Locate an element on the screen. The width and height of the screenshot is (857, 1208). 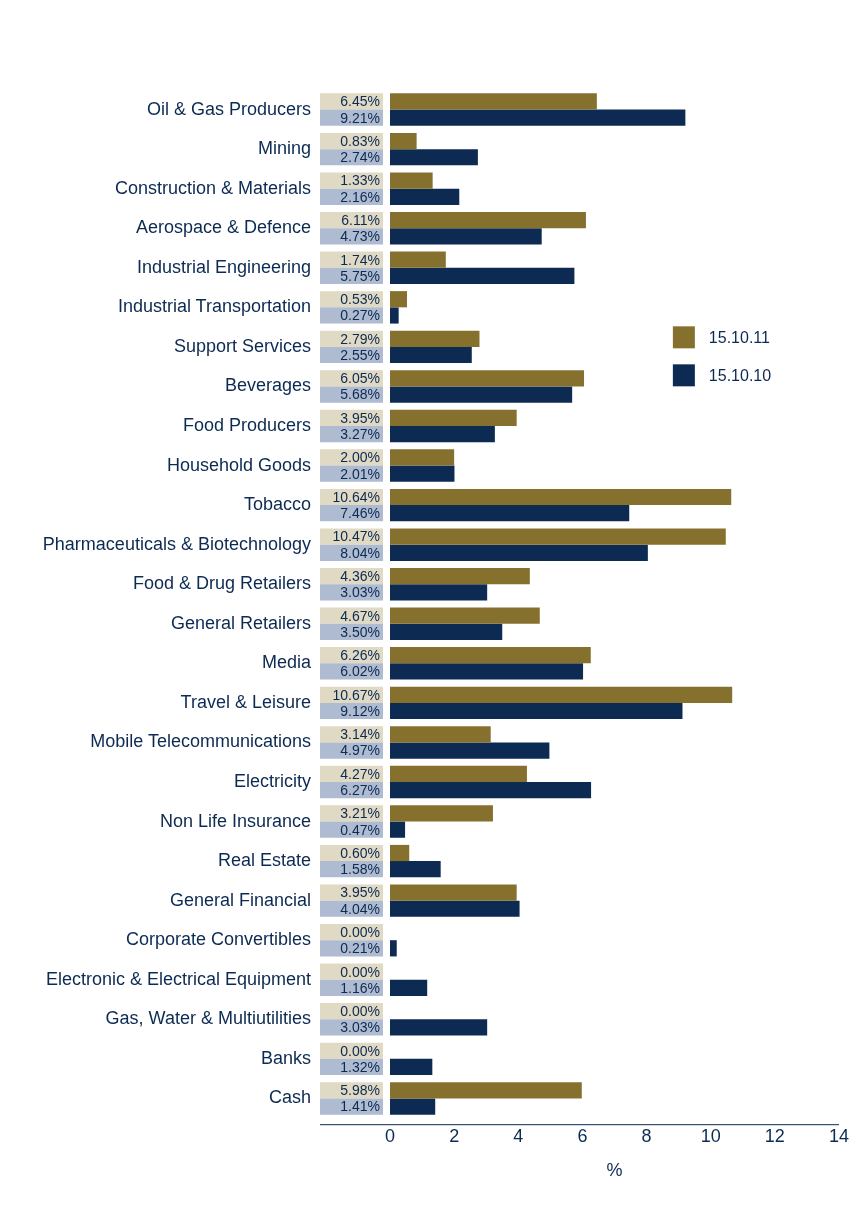
data-label: 3.95% is located at coordinates (360, 417).